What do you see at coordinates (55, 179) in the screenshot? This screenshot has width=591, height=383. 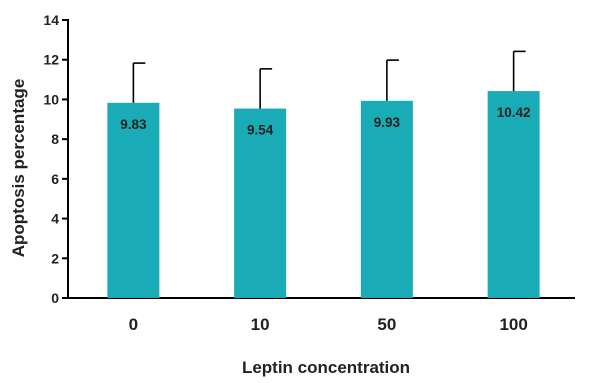 I see `y-tick-label: 6` at bounding box center [55, 179].